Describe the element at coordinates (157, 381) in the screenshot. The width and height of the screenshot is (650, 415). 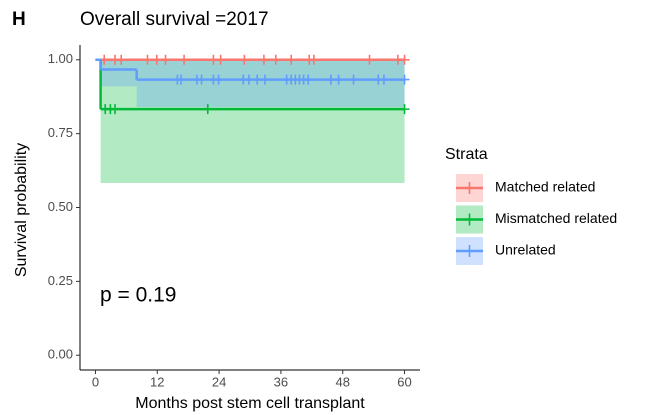
I see `x-tick-label: 12` at that location.